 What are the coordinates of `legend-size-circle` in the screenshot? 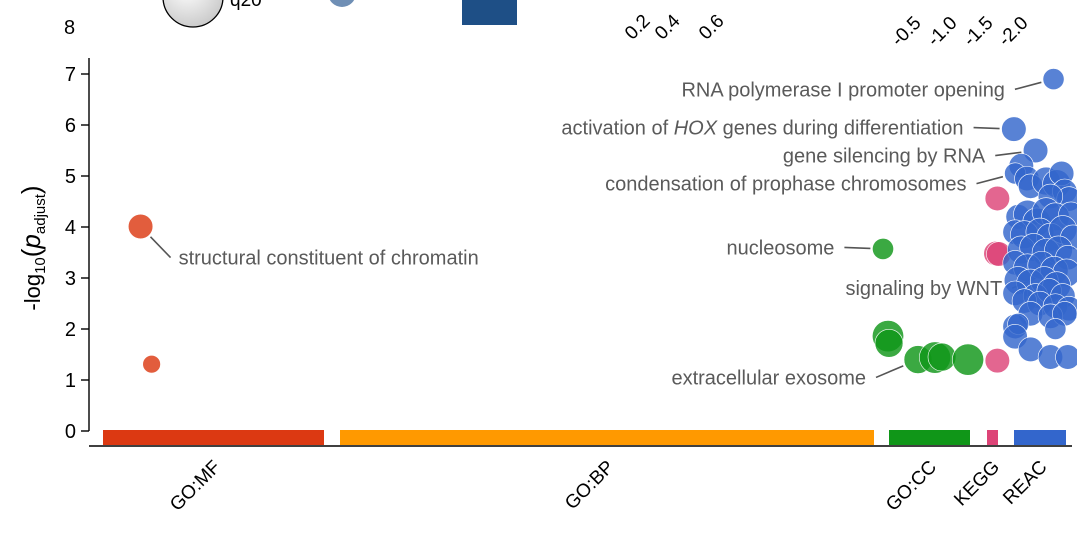 It's located at (193, 14).